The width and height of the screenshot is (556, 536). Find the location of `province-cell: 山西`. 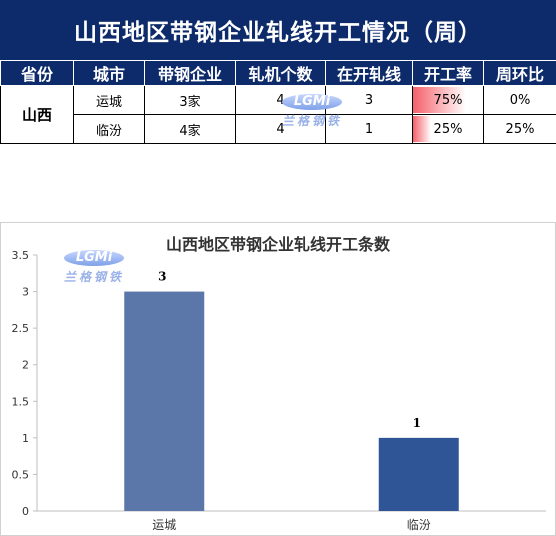

province-cell: 山西 is located at coordinates (37, 114).